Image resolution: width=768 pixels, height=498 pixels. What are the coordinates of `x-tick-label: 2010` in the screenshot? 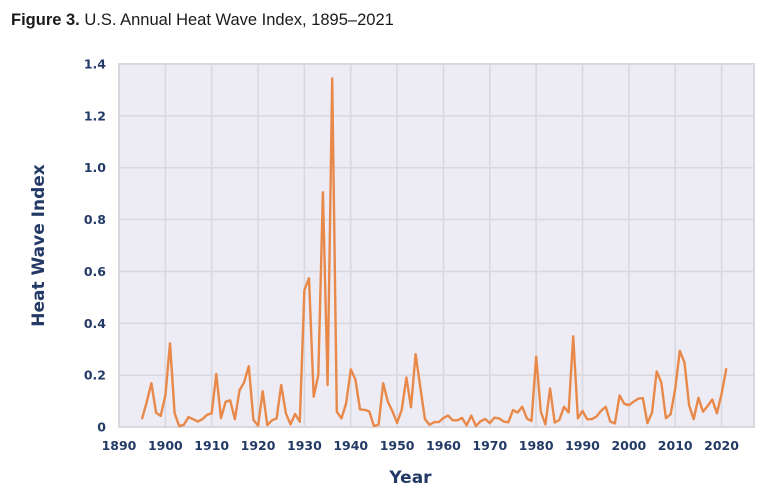 It's located at (675, 445).